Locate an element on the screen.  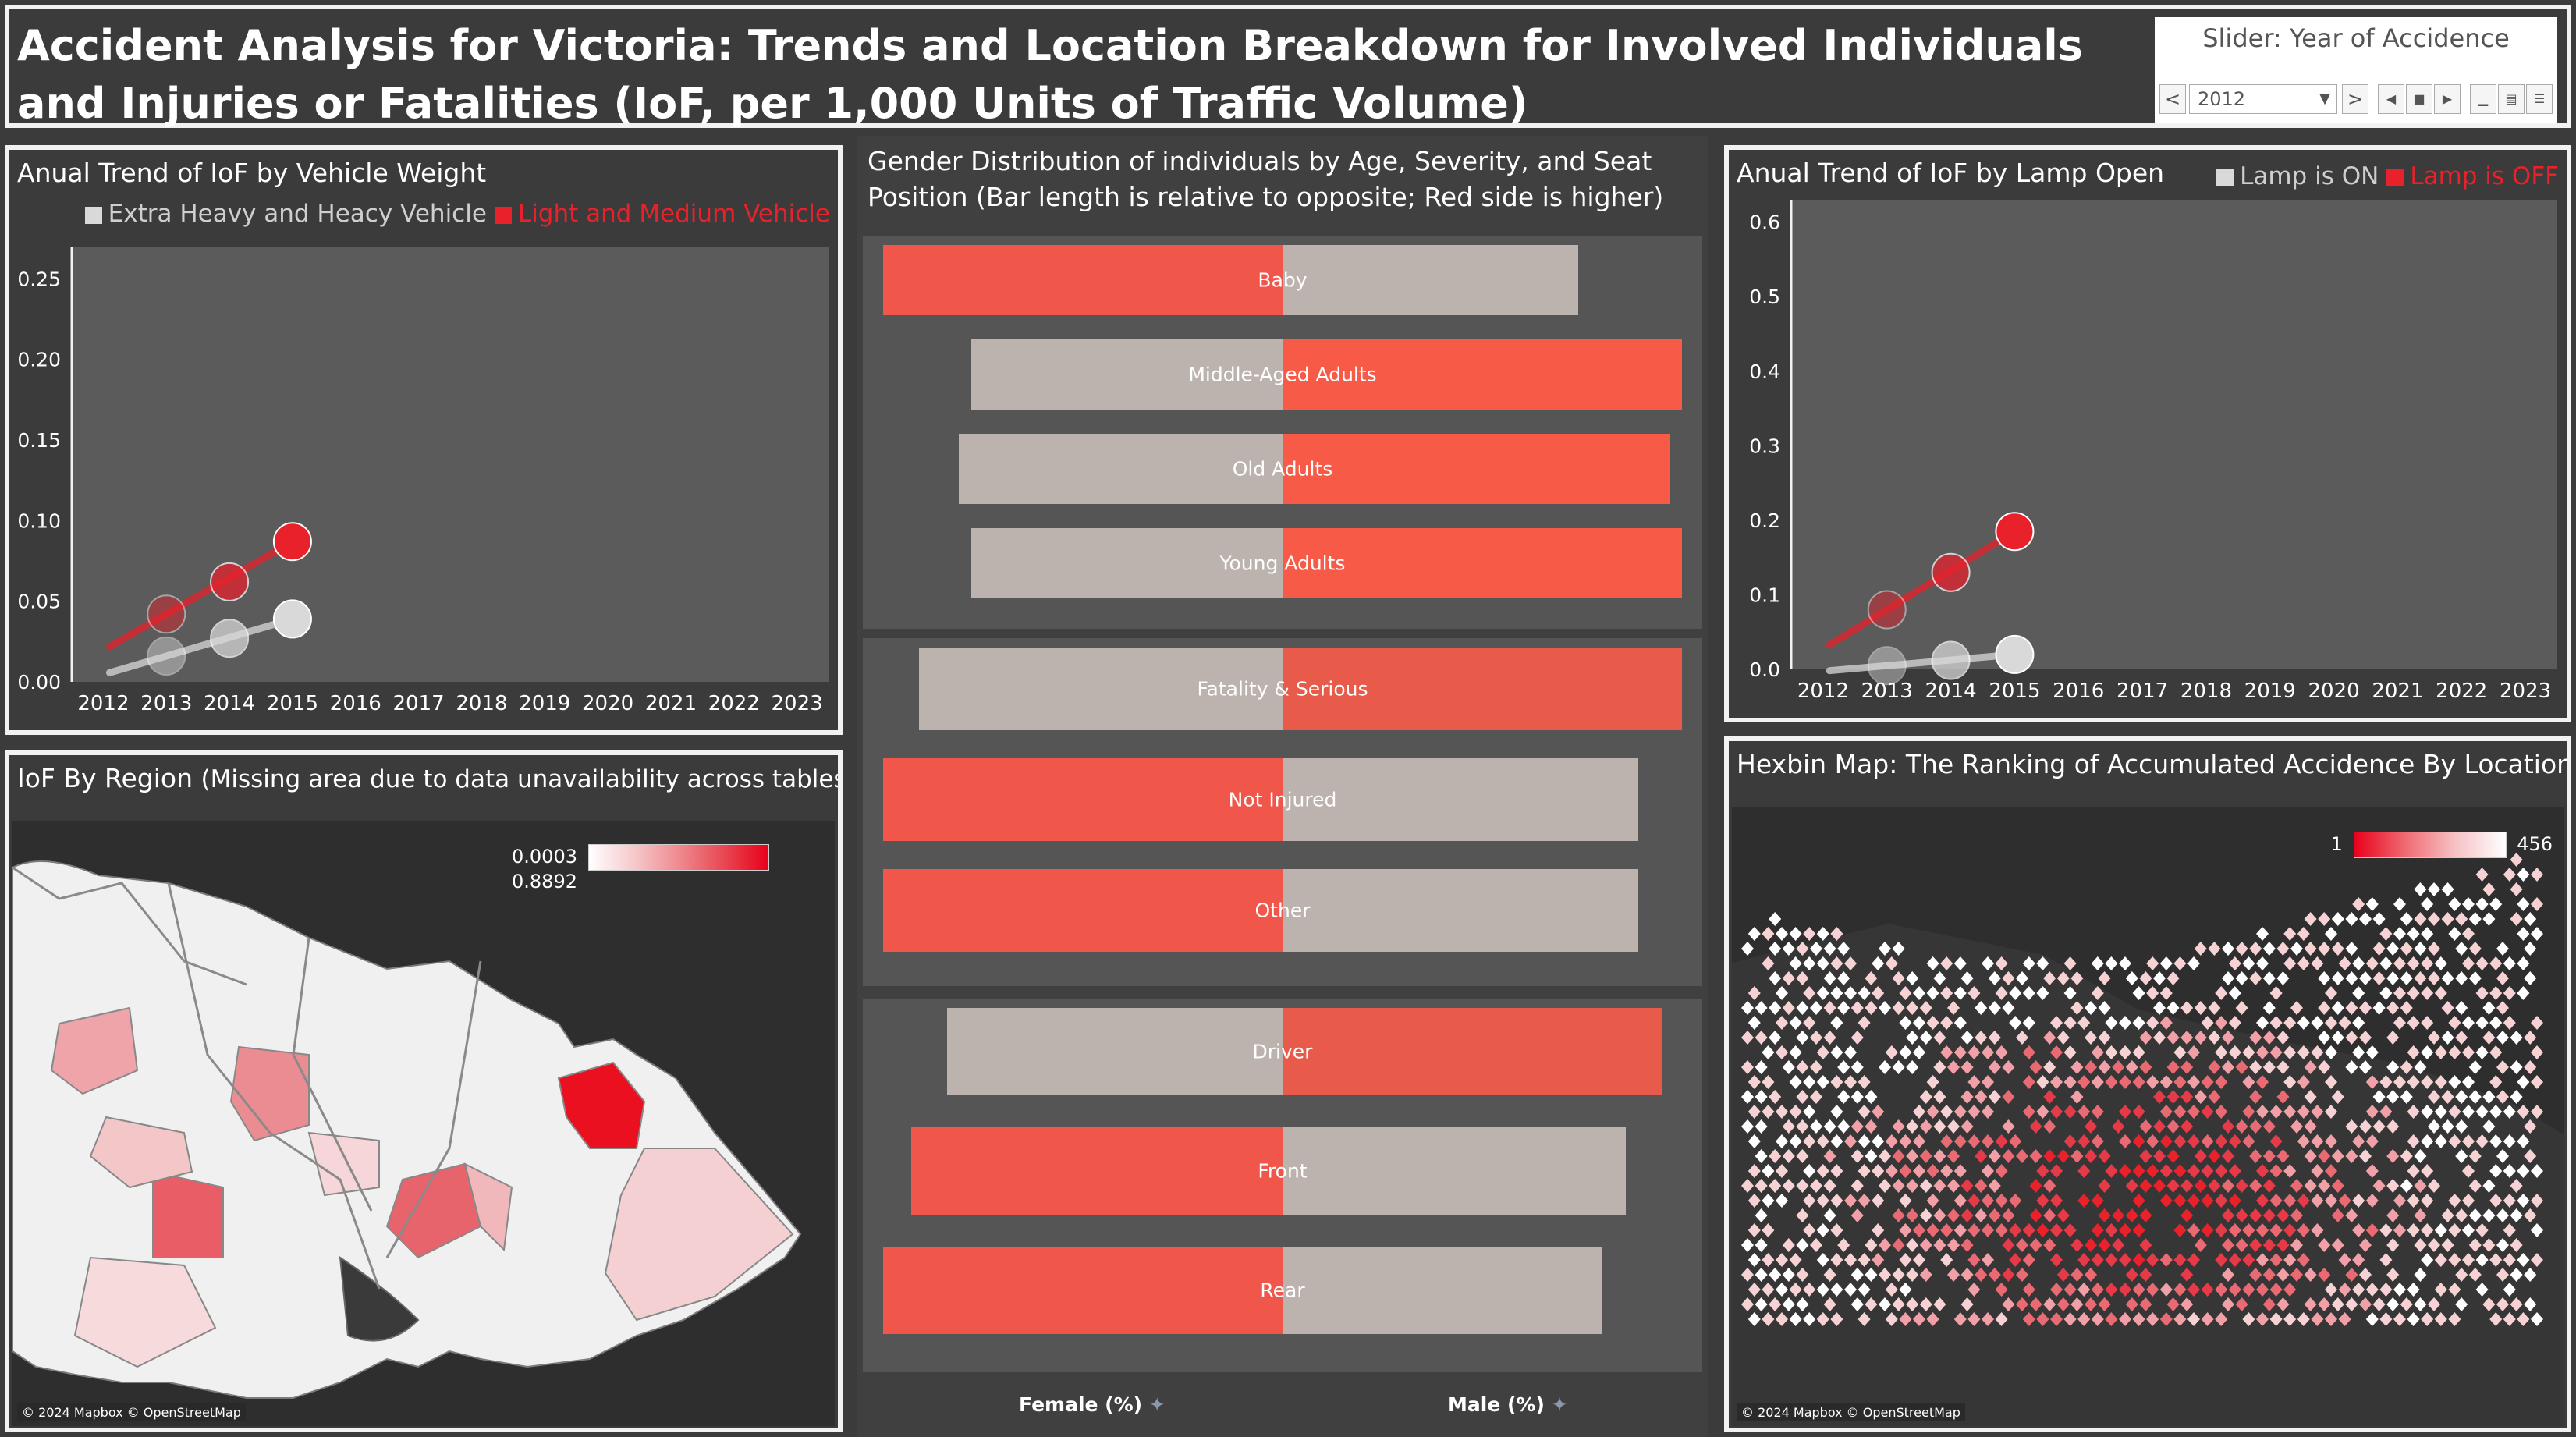
slider-next-button: > is located at coordinates (2355, 99).